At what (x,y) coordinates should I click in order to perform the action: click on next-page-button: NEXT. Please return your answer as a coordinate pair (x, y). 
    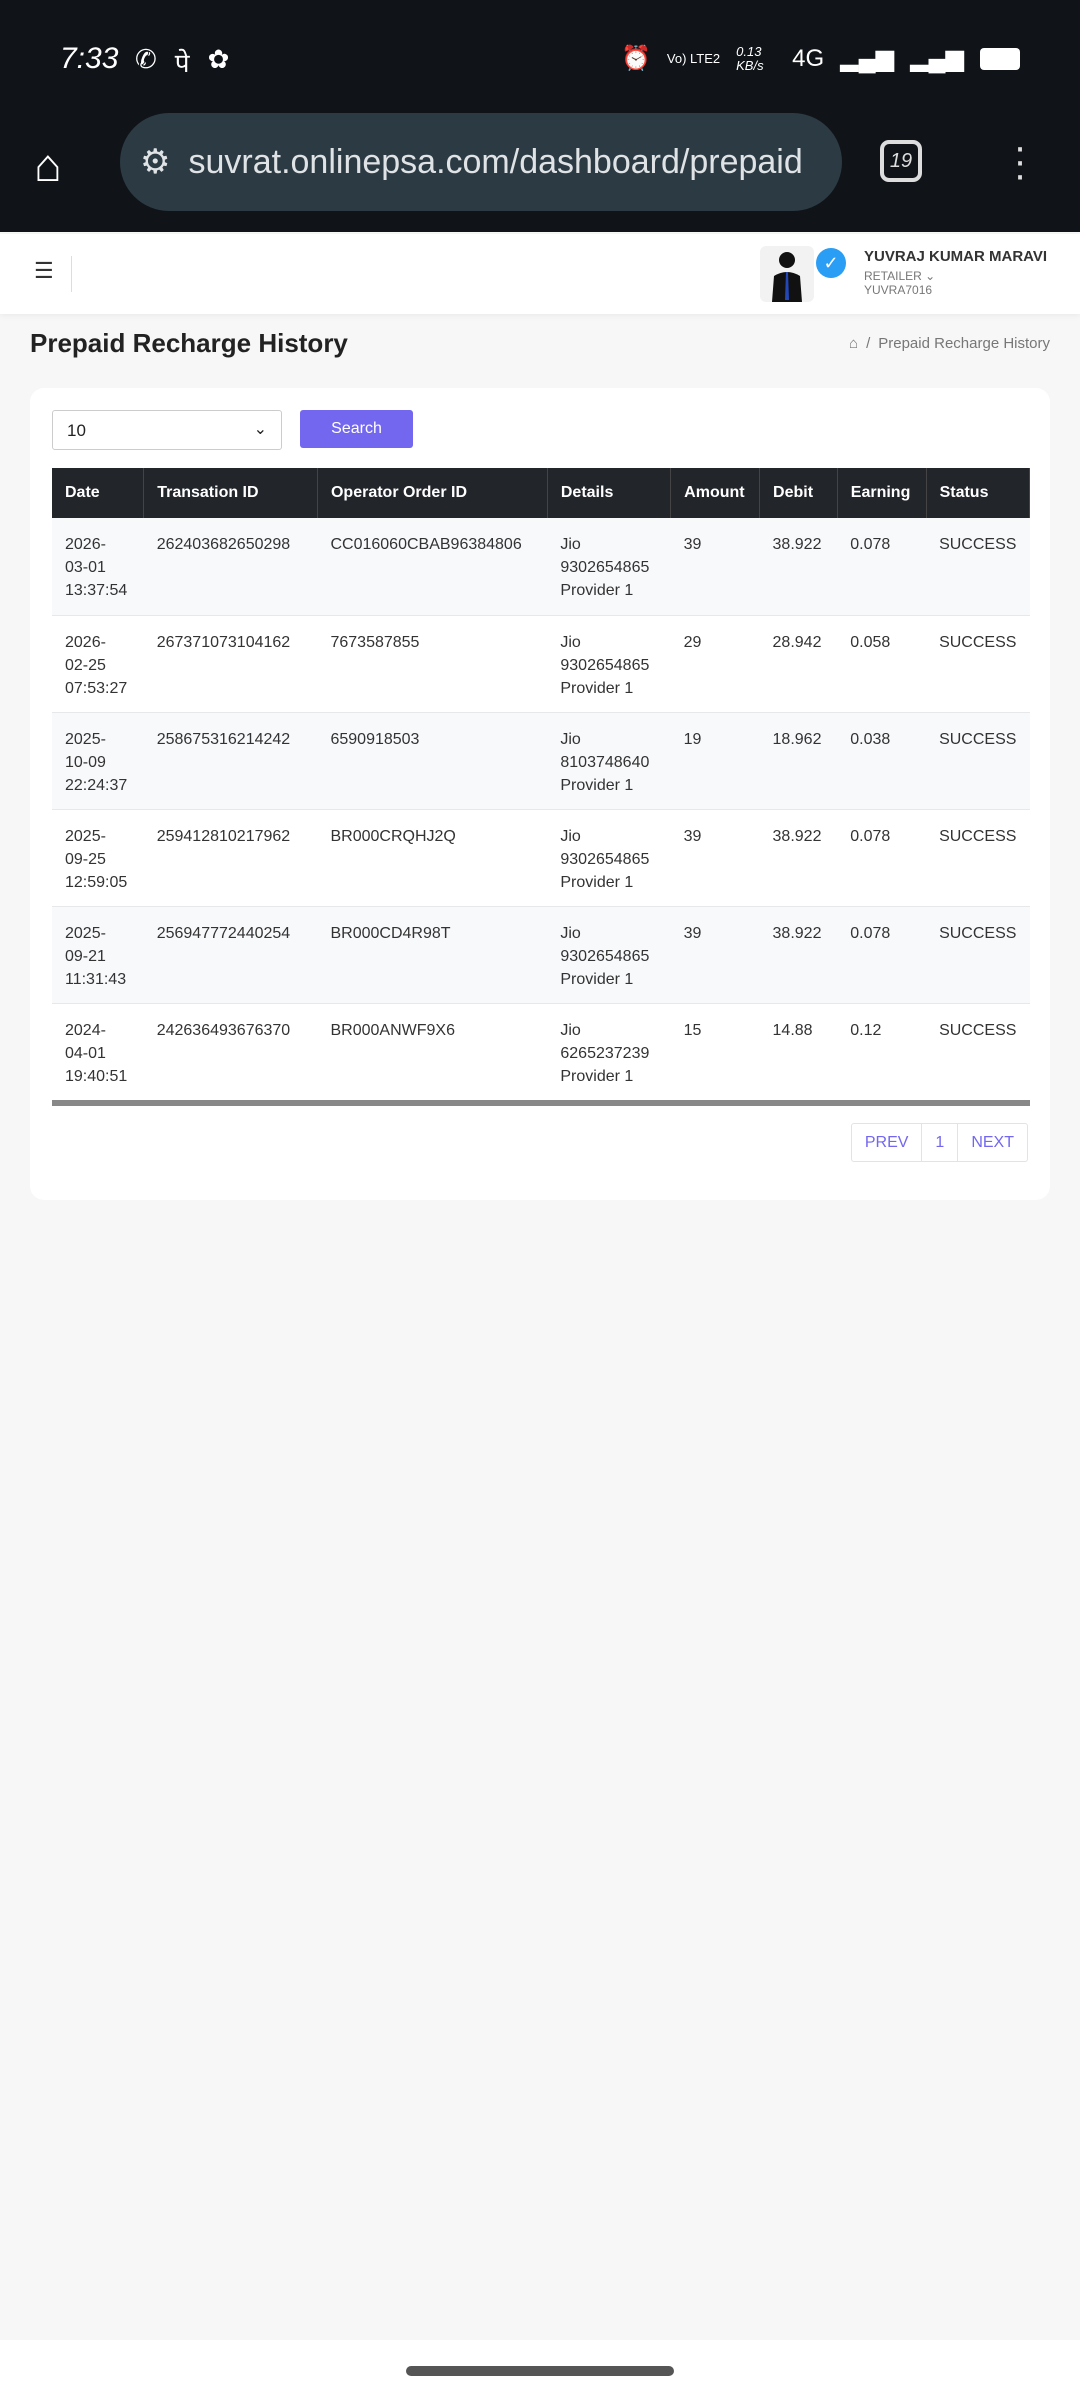
    Looking at the image, I should click on (992, 1142).